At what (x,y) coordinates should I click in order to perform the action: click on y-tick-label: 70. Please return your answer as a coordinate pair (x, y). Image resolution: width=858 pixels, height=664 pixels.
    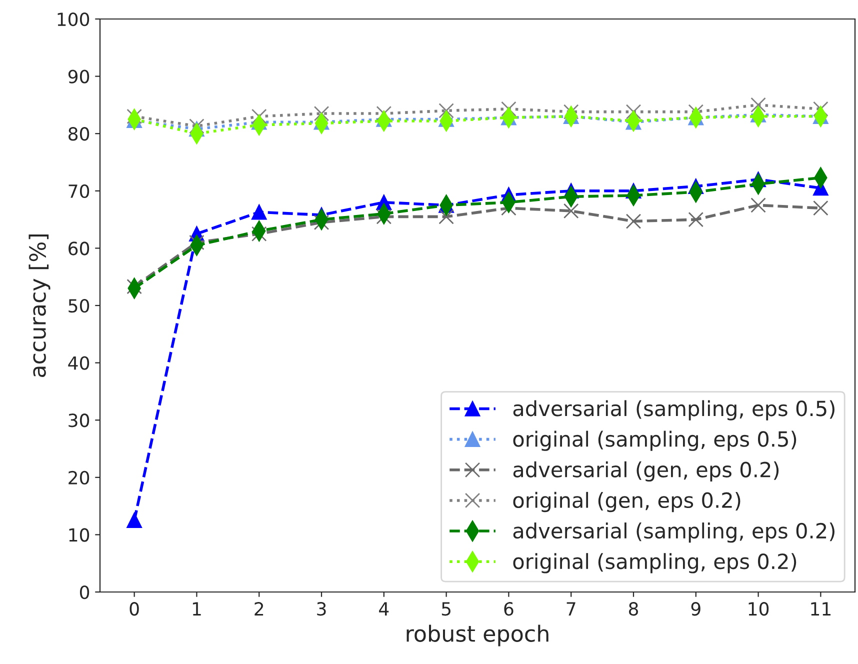
    Looking at the image, I should click on (79, 191).